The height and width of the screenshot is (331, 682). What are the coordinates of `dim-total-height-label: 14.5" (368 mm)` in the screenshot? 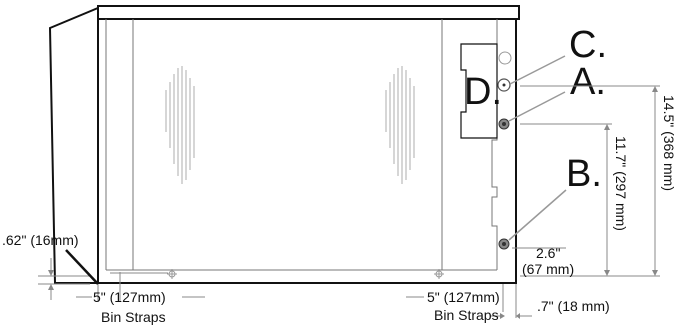 It's located at (669, 143).